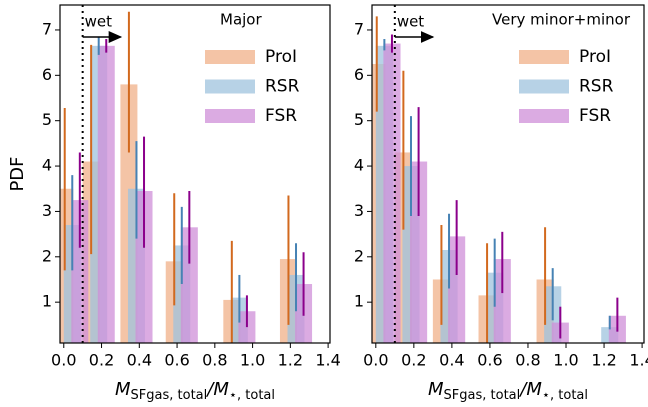 The width and height of the screenshot is (648, 407). What do you see at coordinates (561, 20) in the screenshot?
I see `panel-title: Very minor+minor` at bounding box center [561, 20].